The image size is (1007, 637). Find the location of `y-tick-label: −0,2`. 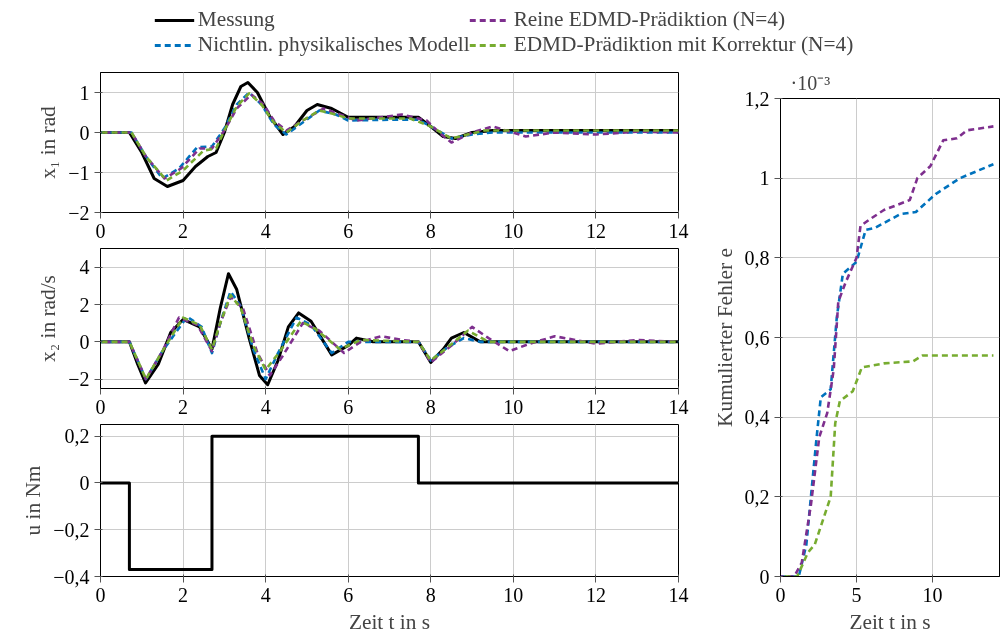

y-tick-label: −0,2 is located at coordinates (71, 529).